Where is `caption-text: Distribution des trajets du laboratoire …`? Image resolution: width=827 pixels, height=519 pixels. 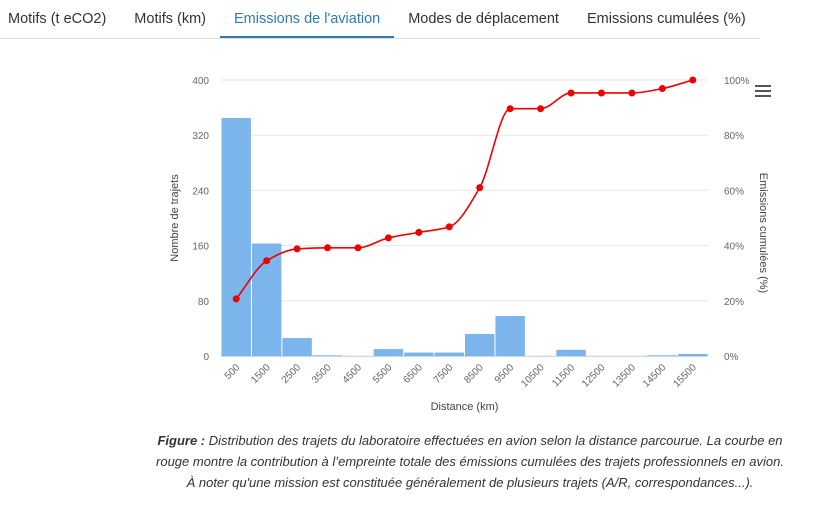 caption-text: Distribution des trajets du laboratoire … is located at coordinates (470, 461).